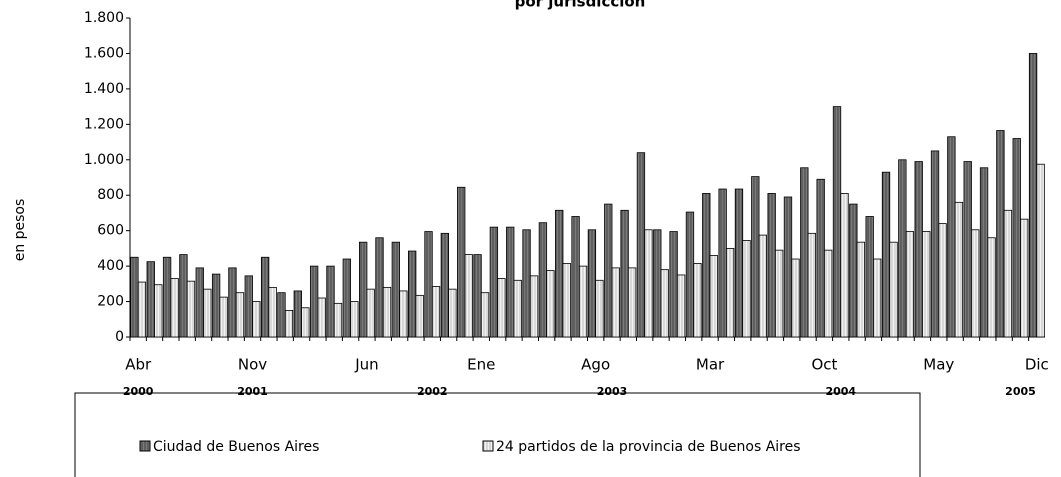  Describe the element at coordinates (938, 365) in the screenshot. I see `x-tick-label: May` at that location.